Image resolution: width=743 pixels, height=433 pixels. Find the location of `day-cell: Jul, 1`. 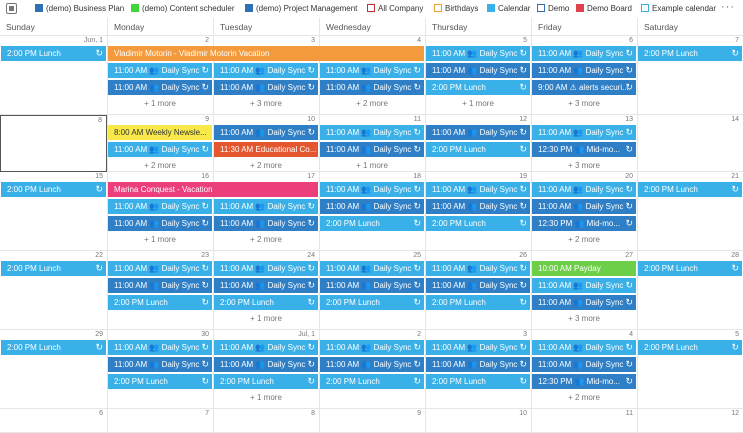

day-cell: Jul, 1 is located at coordinates (266, 369).